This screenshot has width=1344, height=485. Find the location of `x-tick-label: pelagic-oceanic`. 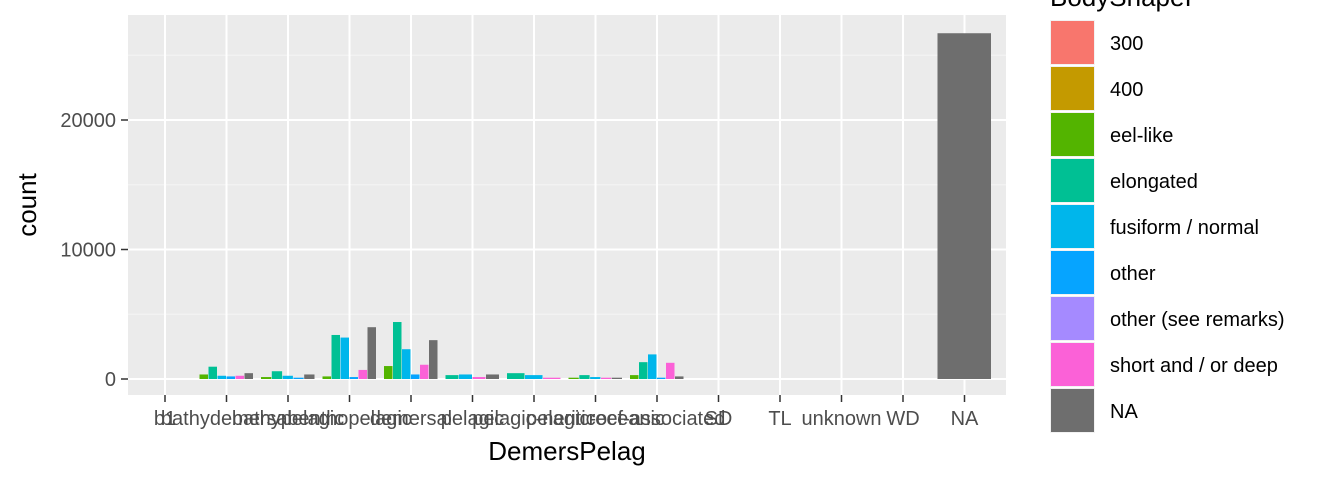

x-tick-label: pelagic-oceanic is located at coordinates (595, 419).